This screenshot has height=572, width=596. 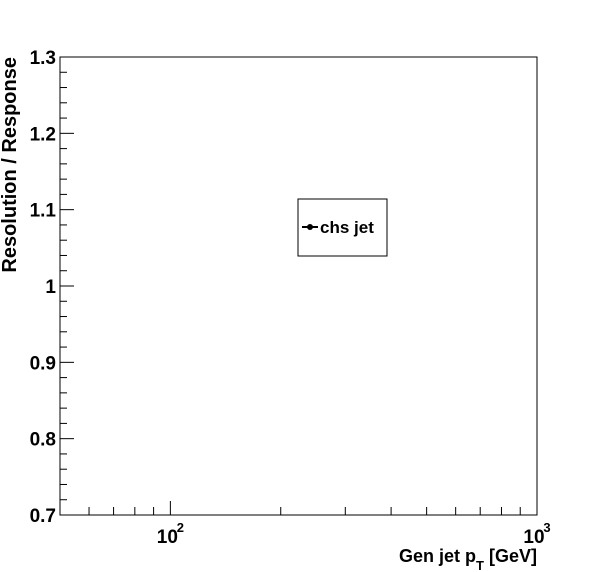 I want to click on y-tick-label: 1.1, so click(x=43, y=211).